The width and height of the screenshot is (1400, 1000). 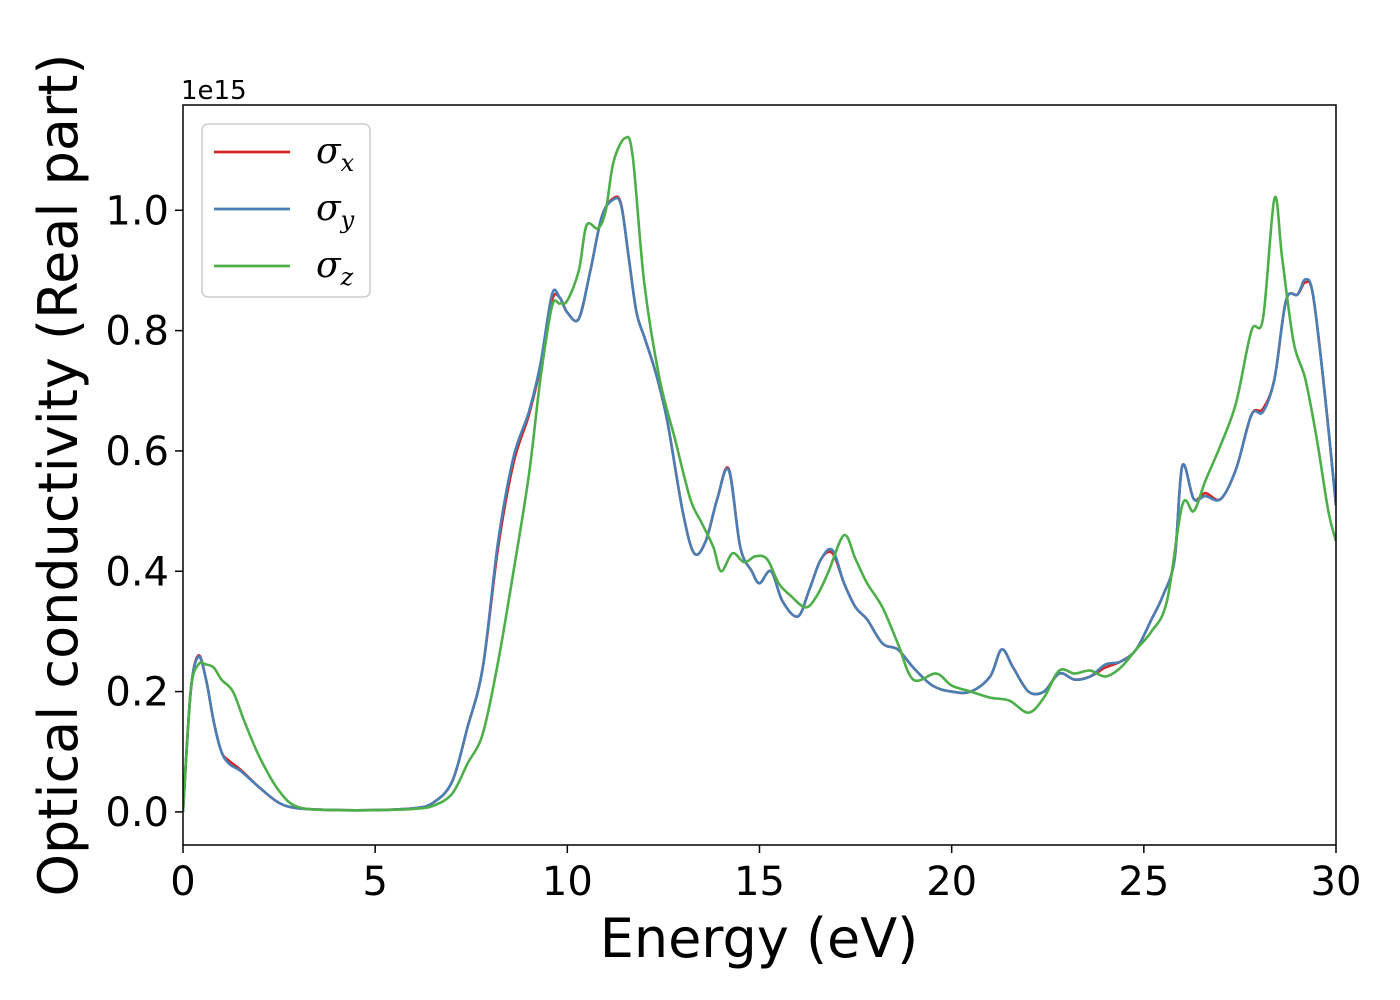 What do you see at coordinates (137, 813) in the screenshot?
I see `y-tick-label: 0.0` at bounding box center [137, 813].